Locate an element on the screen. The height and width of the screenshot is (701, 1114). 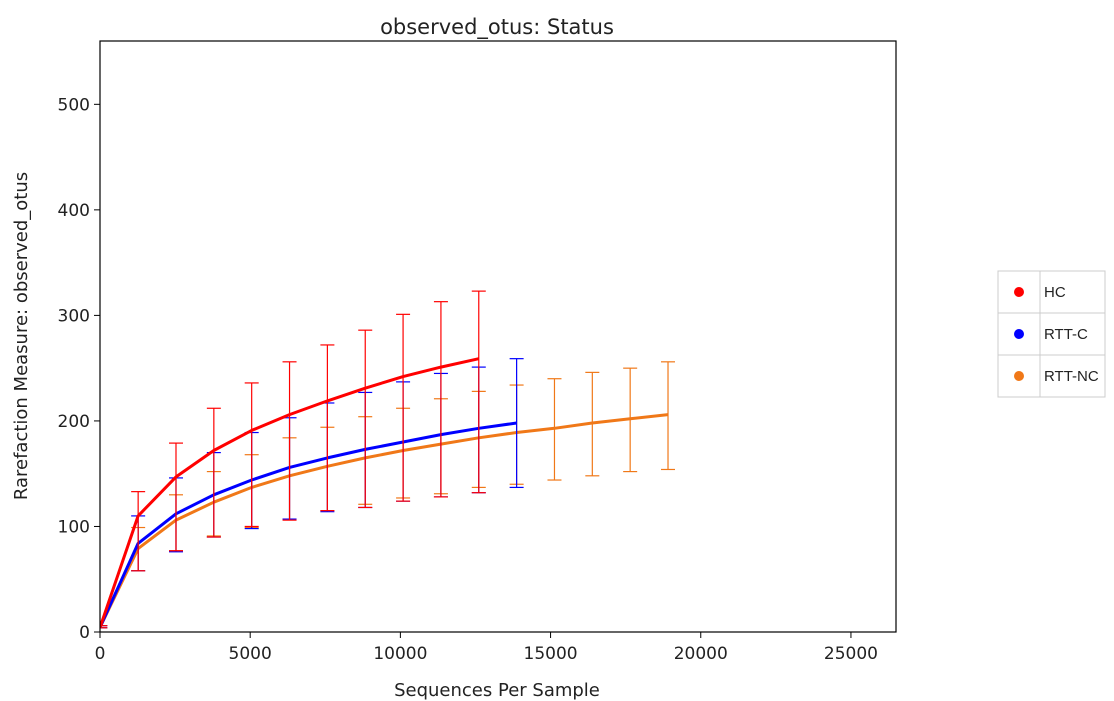
legend-marker-hc is located at coordinates (1019, 292).